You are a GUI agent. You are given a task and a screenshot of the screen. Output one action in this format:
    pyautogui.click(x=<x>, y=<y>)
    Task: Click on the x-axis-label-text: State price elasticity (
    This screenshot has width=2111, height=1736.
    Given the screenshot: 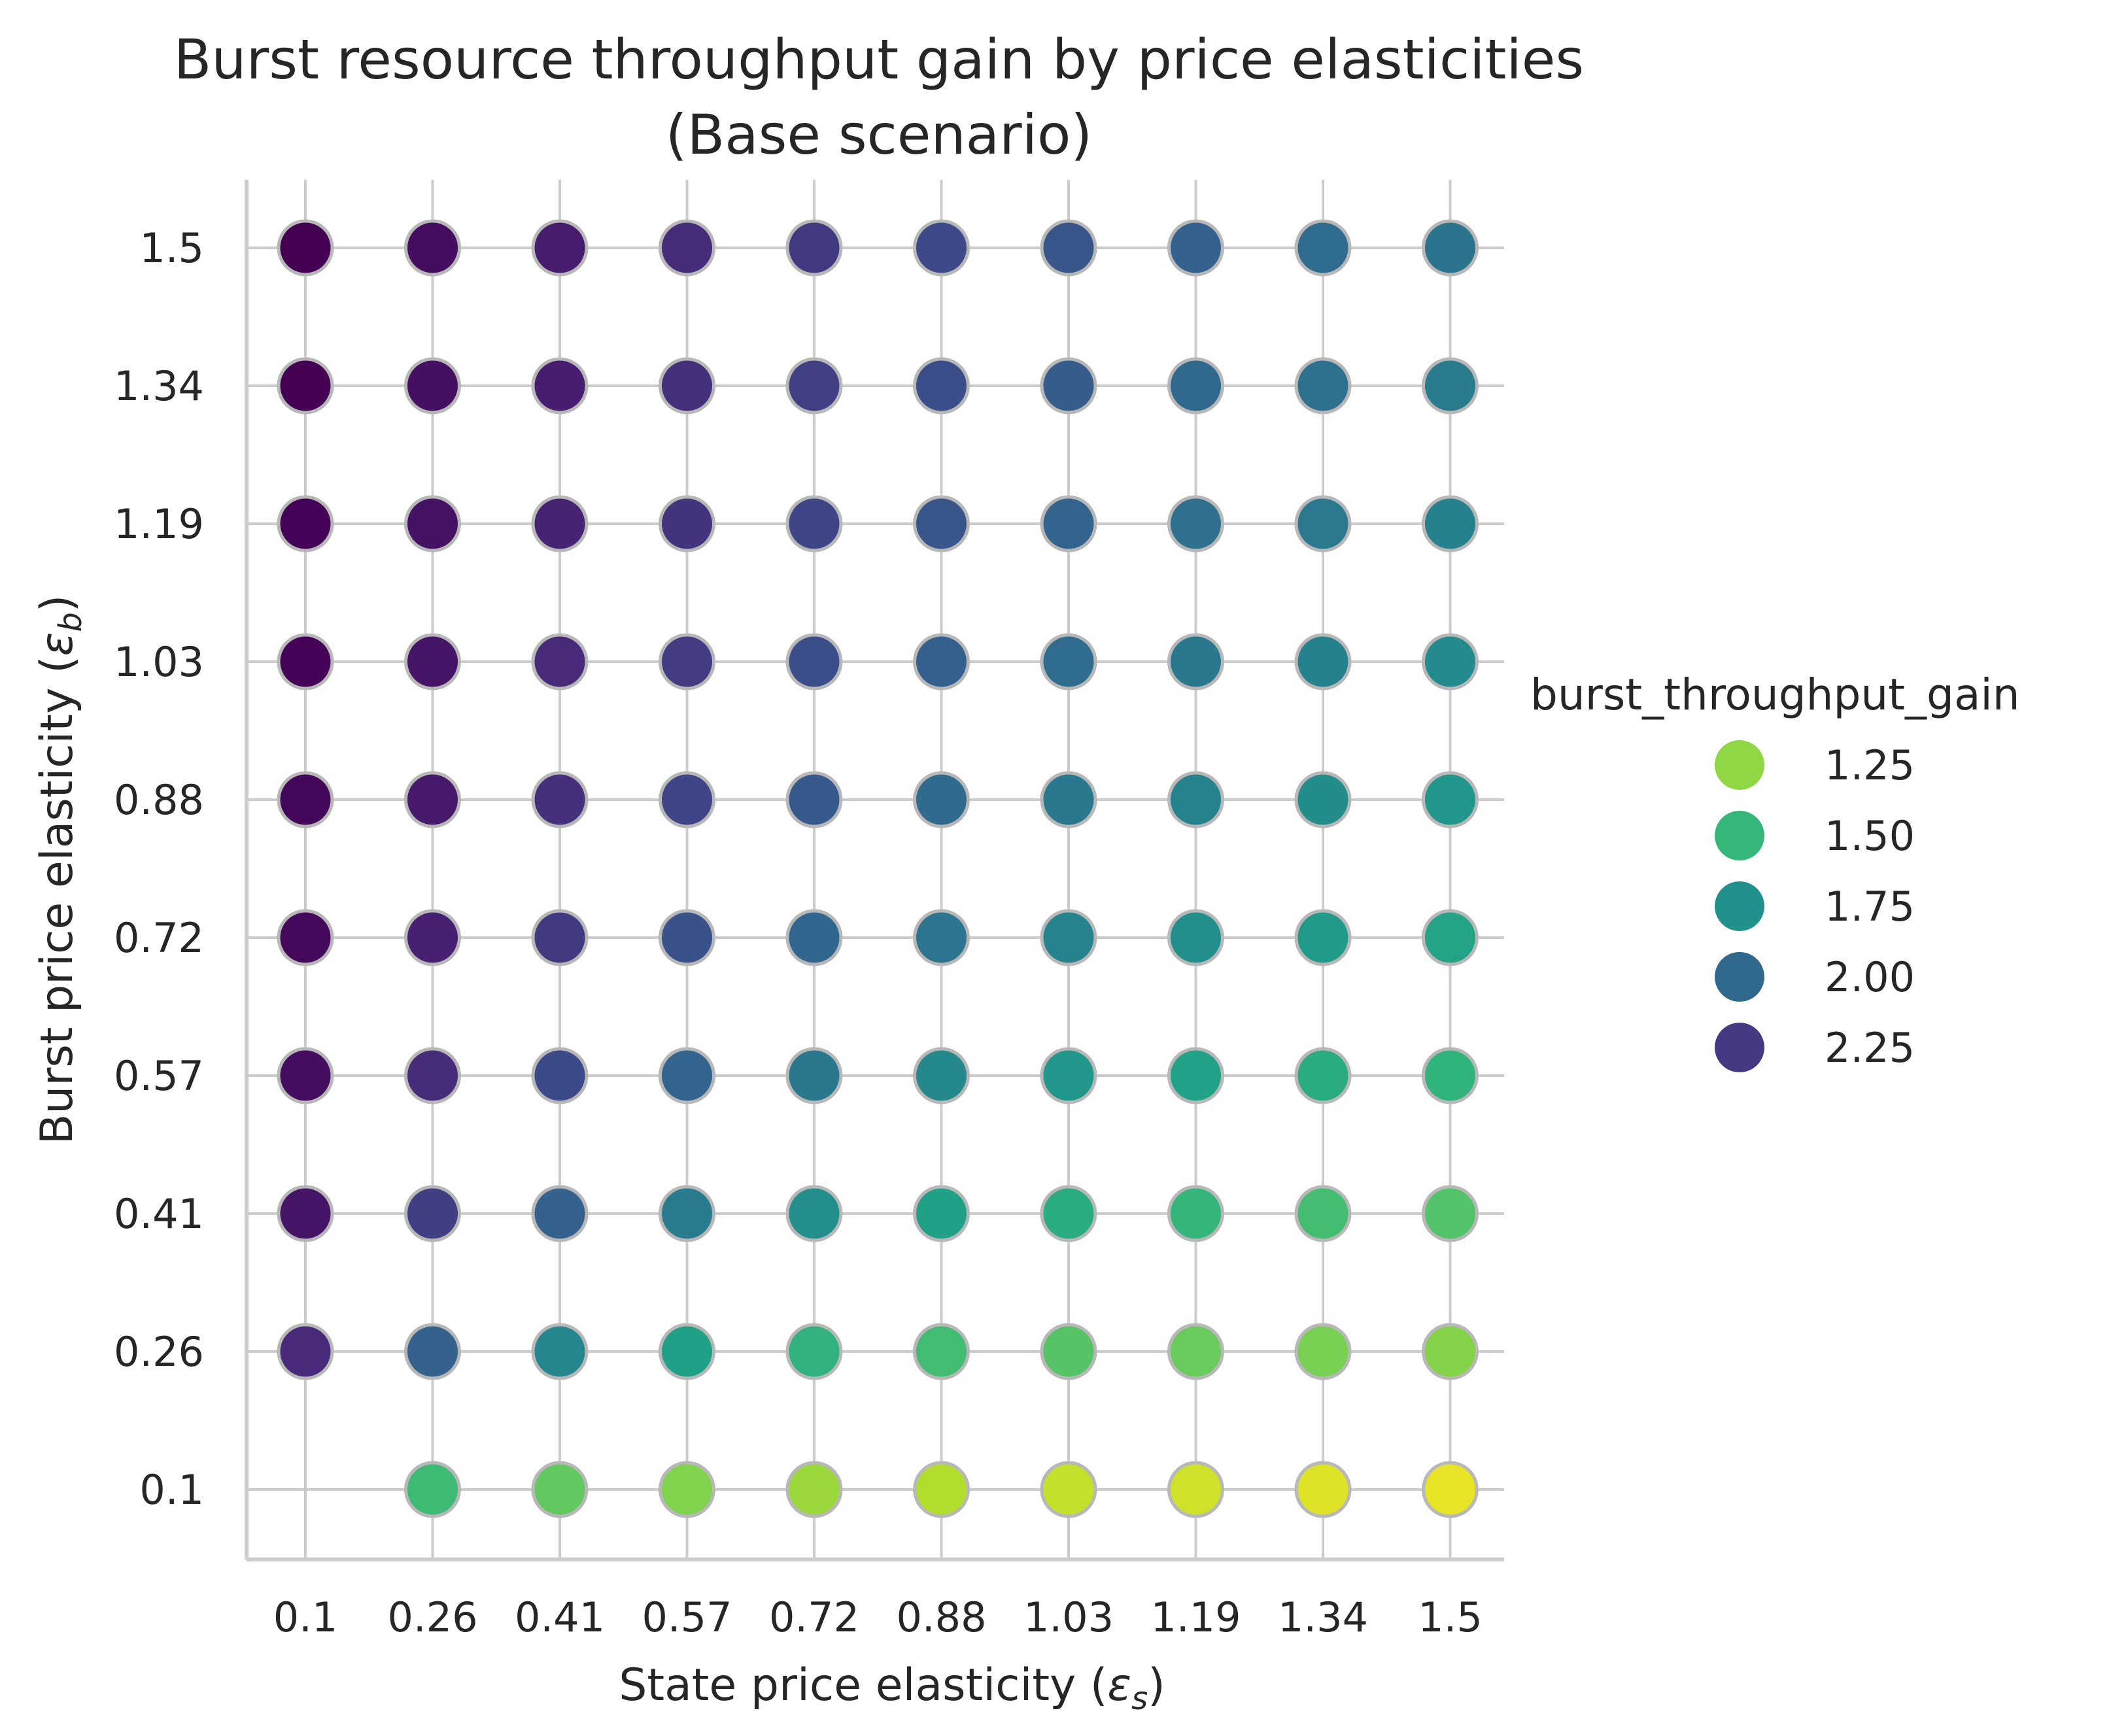 What is the action you would take?
    pyautogui.click(x=863, y=1685)
    